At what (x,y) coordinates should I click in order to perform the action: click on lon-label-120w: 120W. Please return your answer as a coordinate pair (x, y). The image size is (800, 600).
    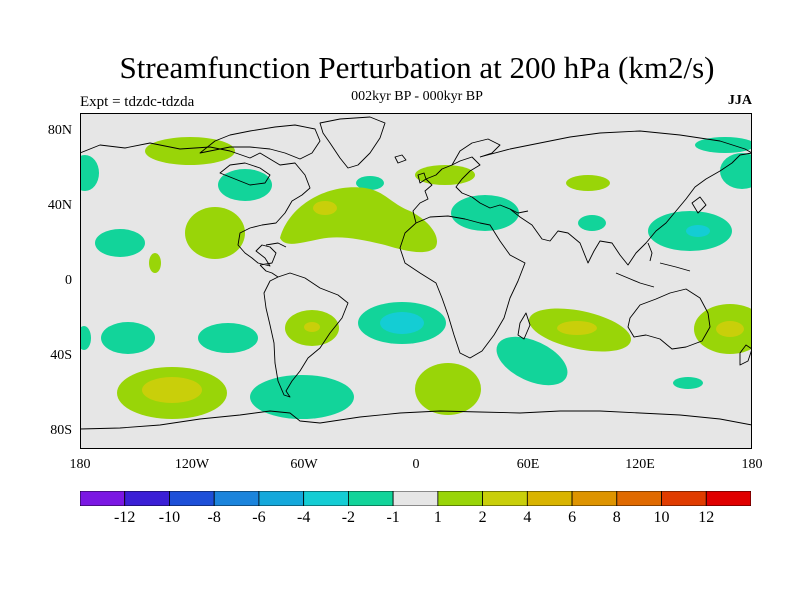
    Looking at the image, I should click on (192, 464).